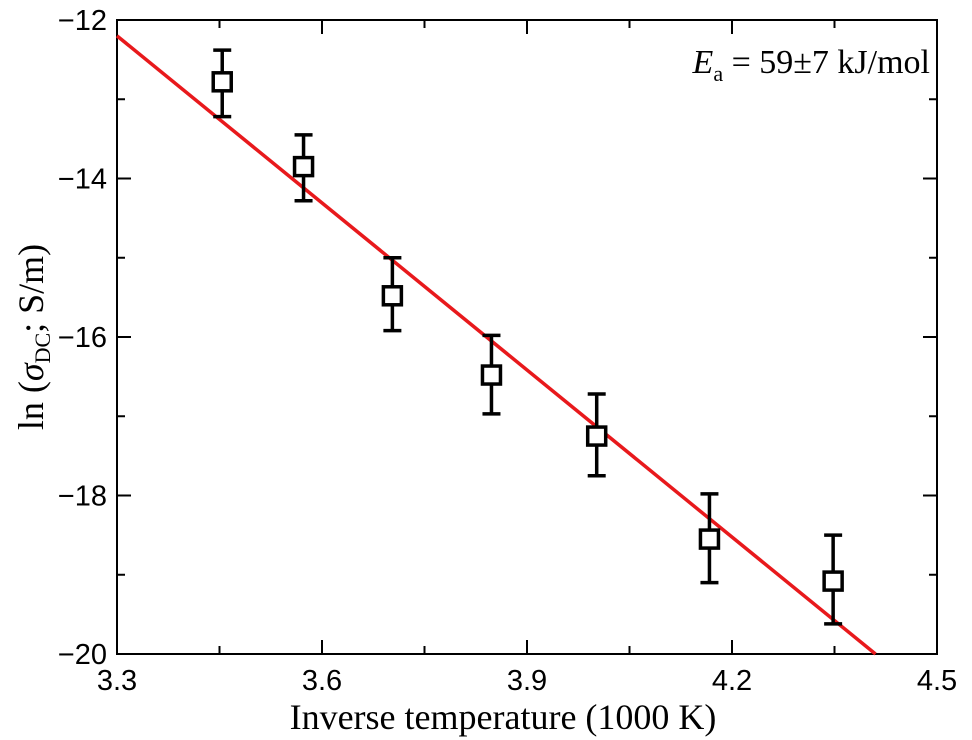  Describe the element at coordinates (82, 338) in the screenshot. I see `y-tick-label: −16` at that location.